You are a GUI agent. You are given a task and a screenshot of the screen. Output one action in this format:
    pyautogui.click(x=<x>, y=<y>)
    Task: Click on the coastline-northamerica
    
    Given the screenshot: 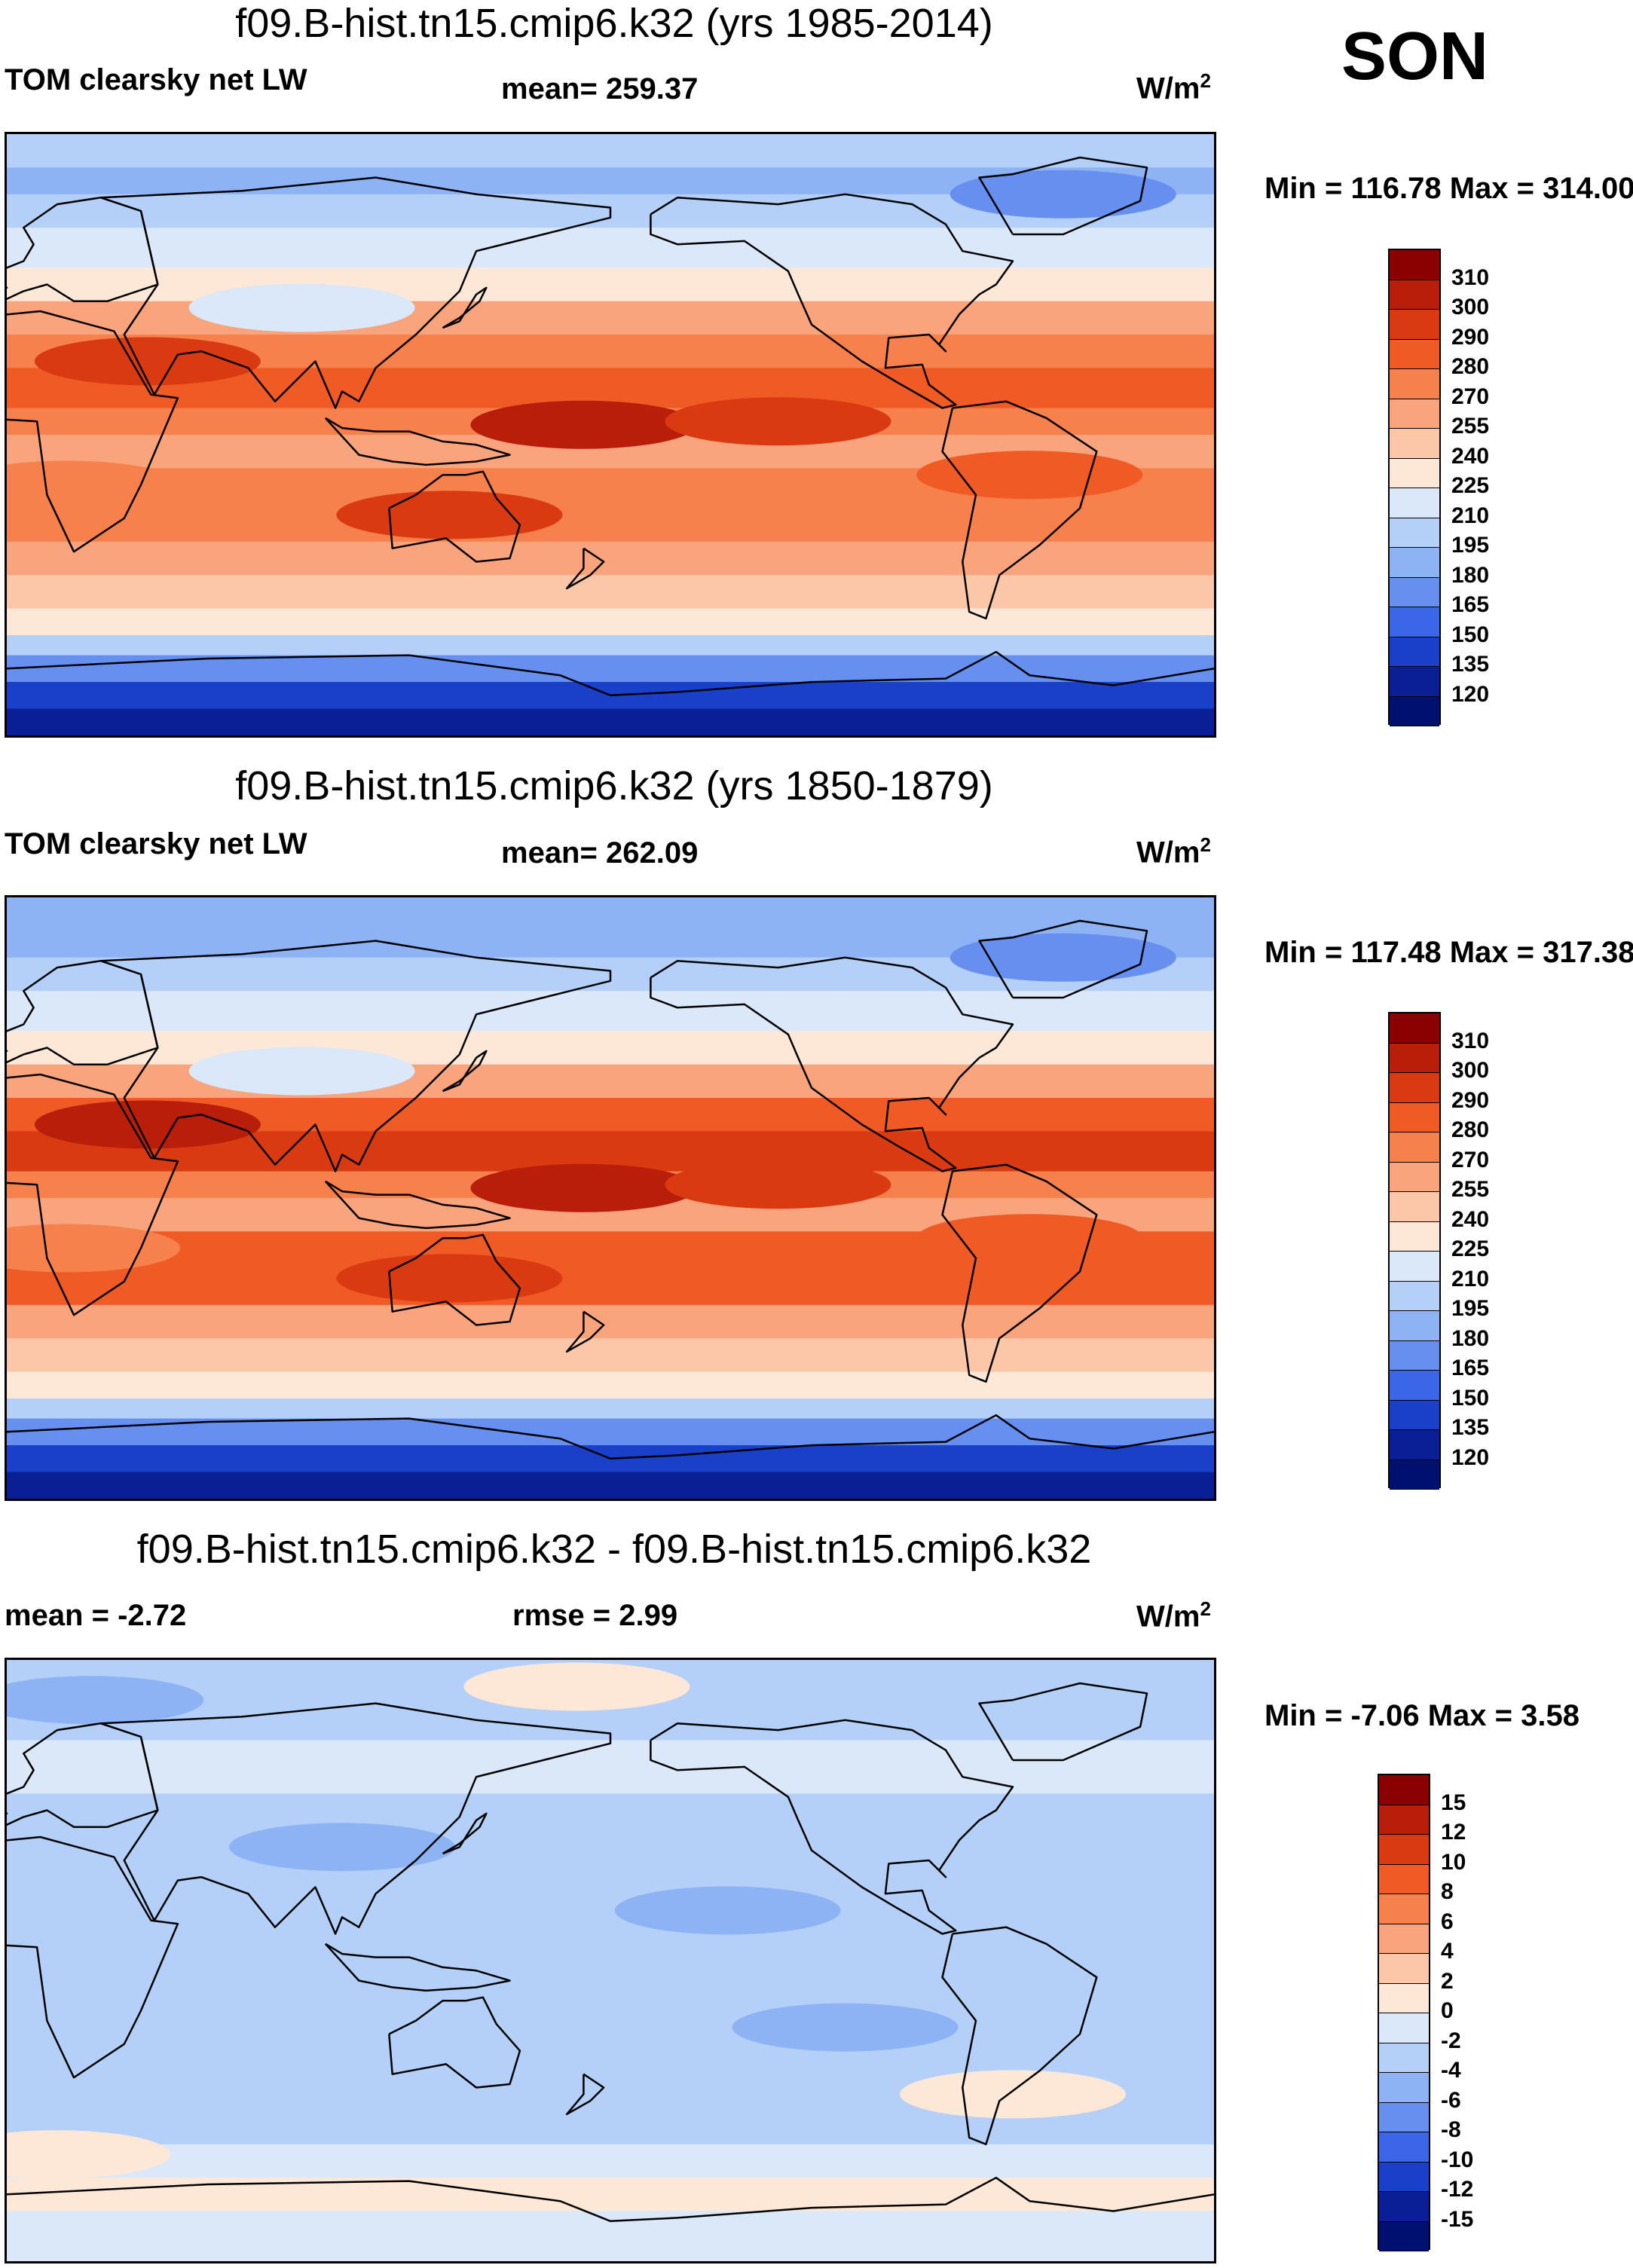 What is the action you would take?
    pyautogui.click(x=832, y=1827)
    